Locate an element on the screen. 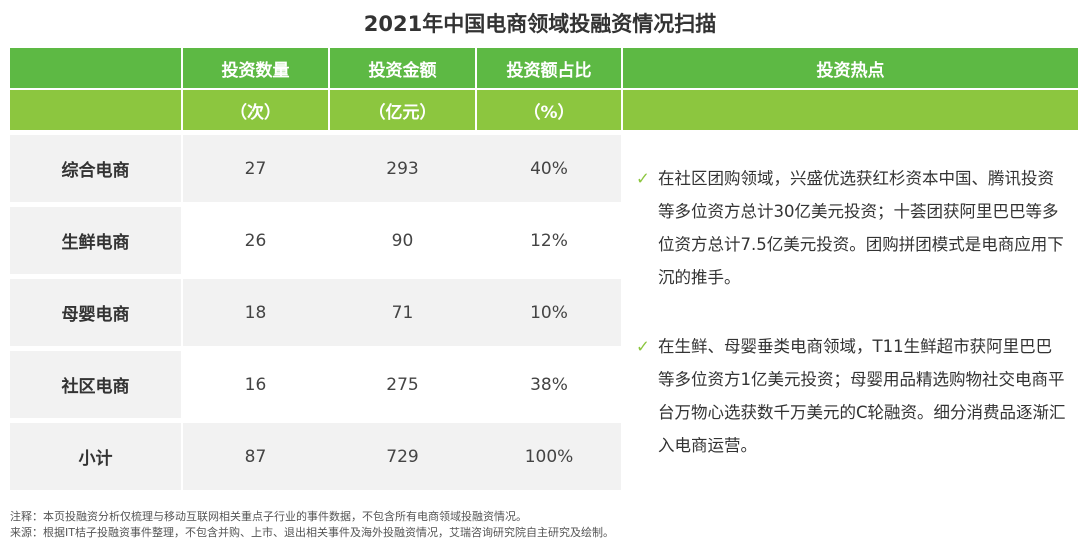 The height and width of the screenshot is (547, 1080). row-label: 母婴电商 is located at coordinates (95, 312).